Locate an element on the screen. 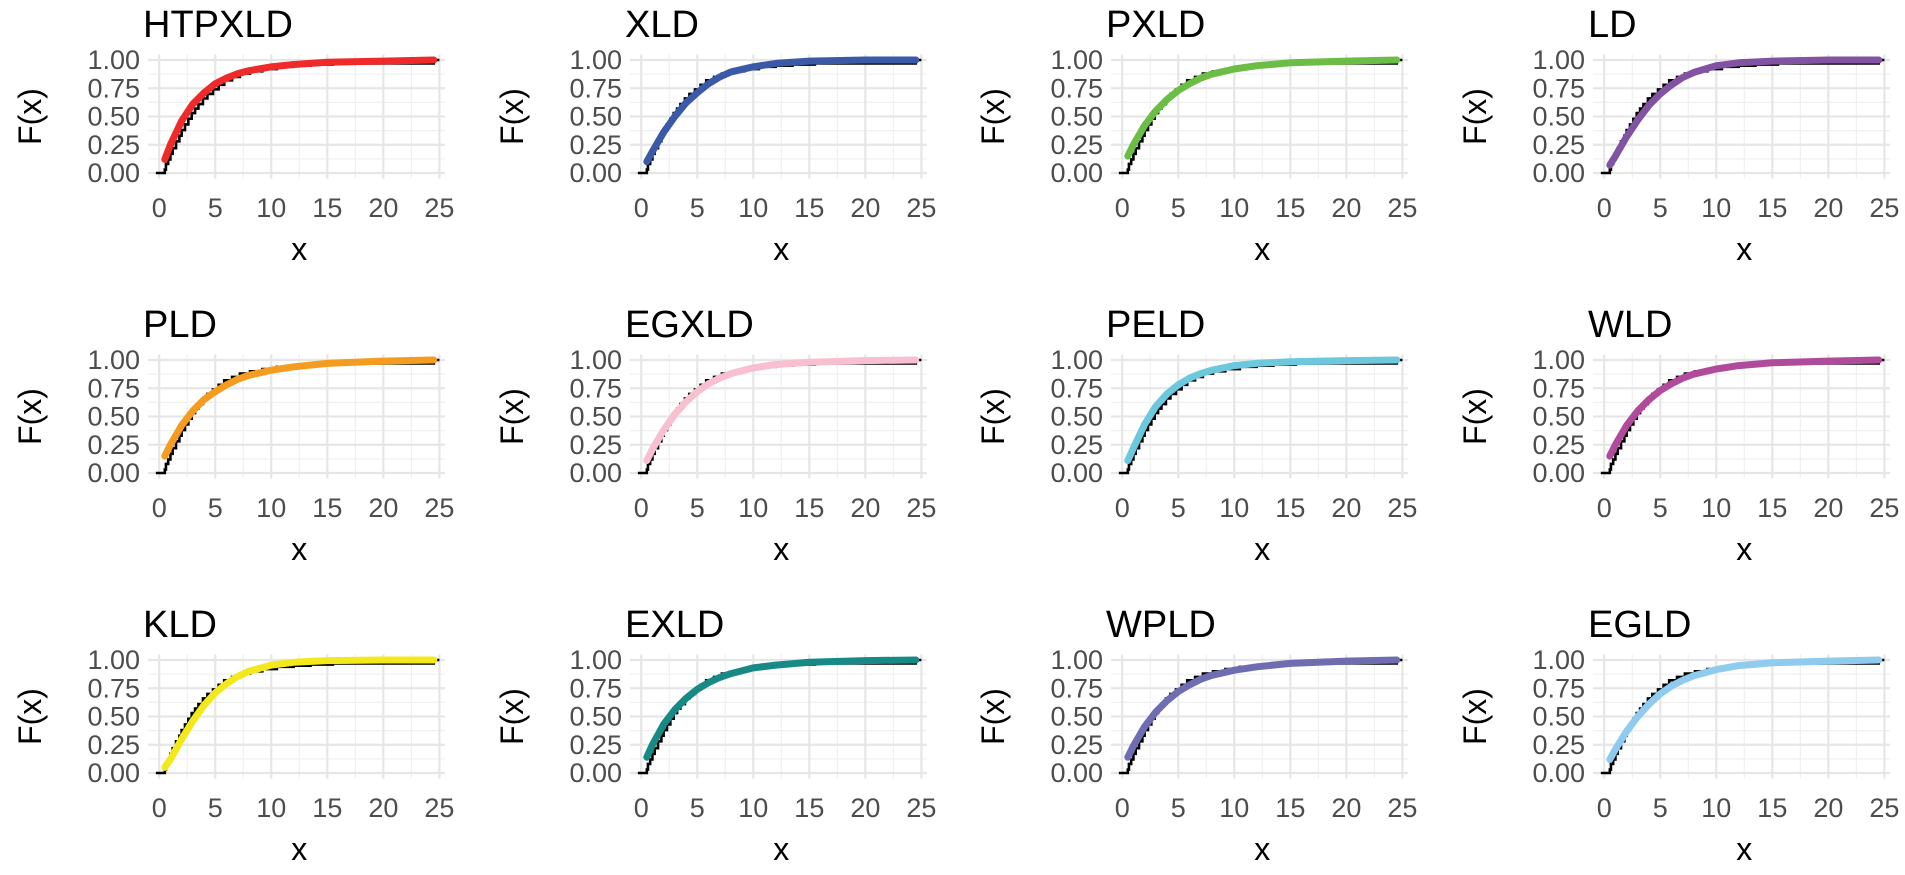 Image resolution: width=1905 pixels, height=875 pixels. panel-title: PLD is located at coordinates (180, 325).